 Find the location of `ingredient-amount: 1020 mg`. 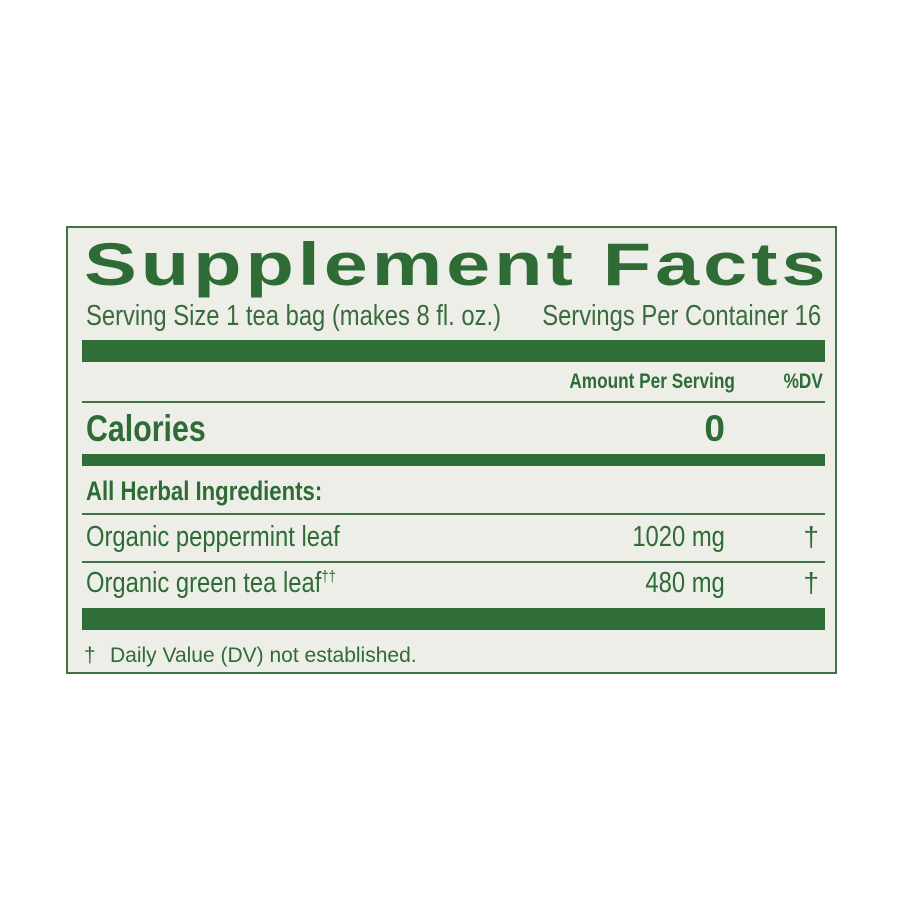

ingredient-amount: 1020 mg is located at coordinates (678, 537).